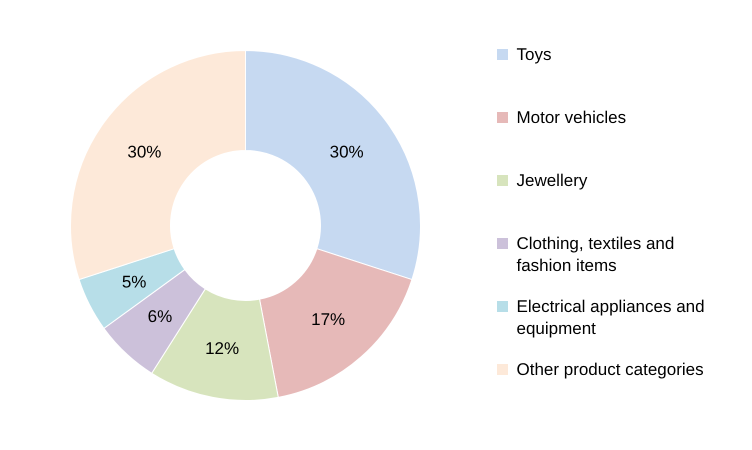  What do you see at coordinates (610, 369) in the screenshot?
I see `legend-label: Other product categories` at bounding box center [610, 369].